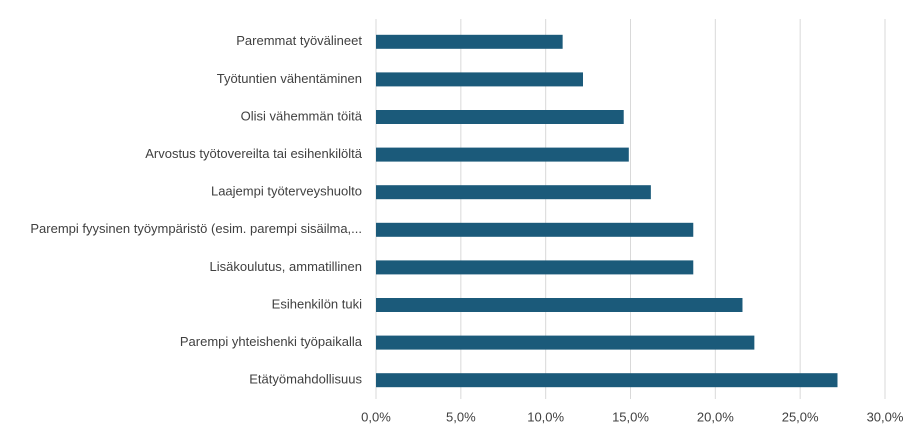  I want to click on y-tick-label: Paremmat työvälineet, so click(299, 40).